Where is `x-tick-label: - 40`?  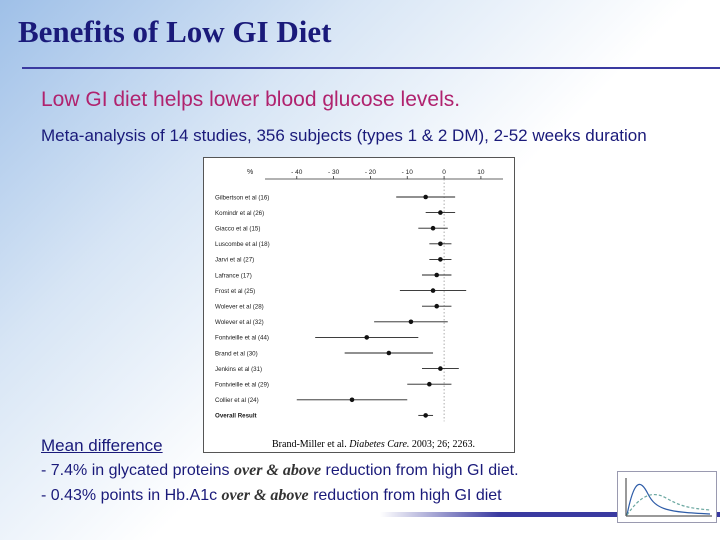 x-tick-label: - 40 is located at coordinates (297, 172).